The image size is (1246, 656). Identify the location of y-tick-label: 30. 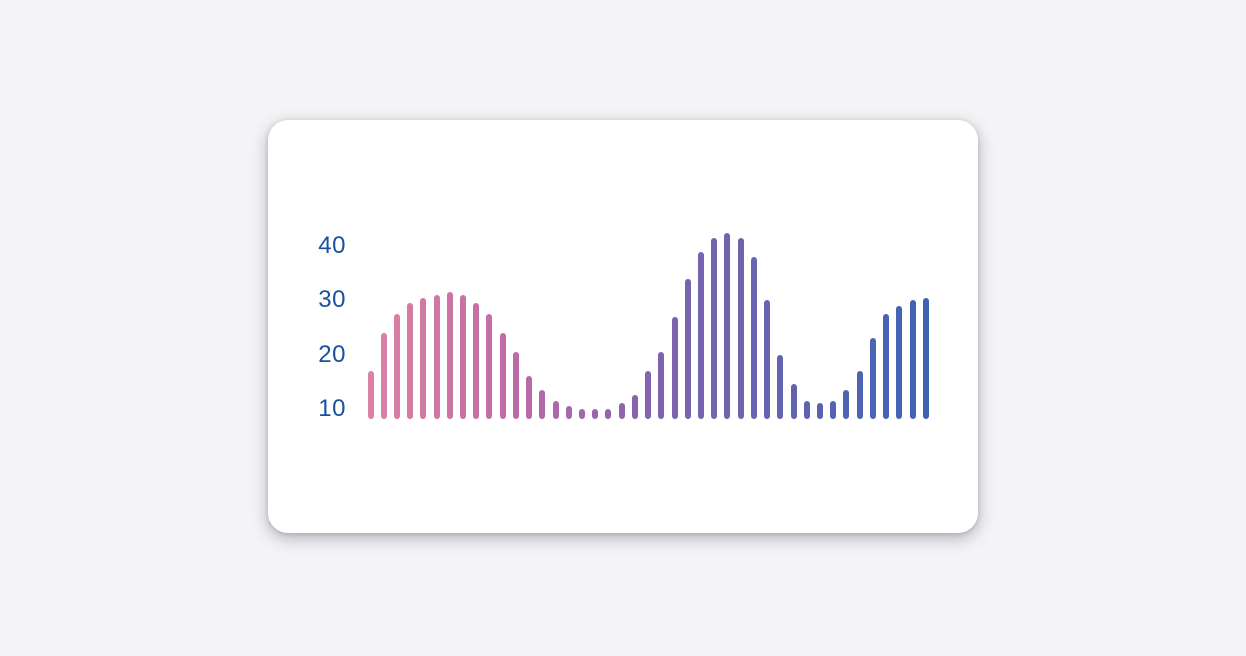
(332, 300).